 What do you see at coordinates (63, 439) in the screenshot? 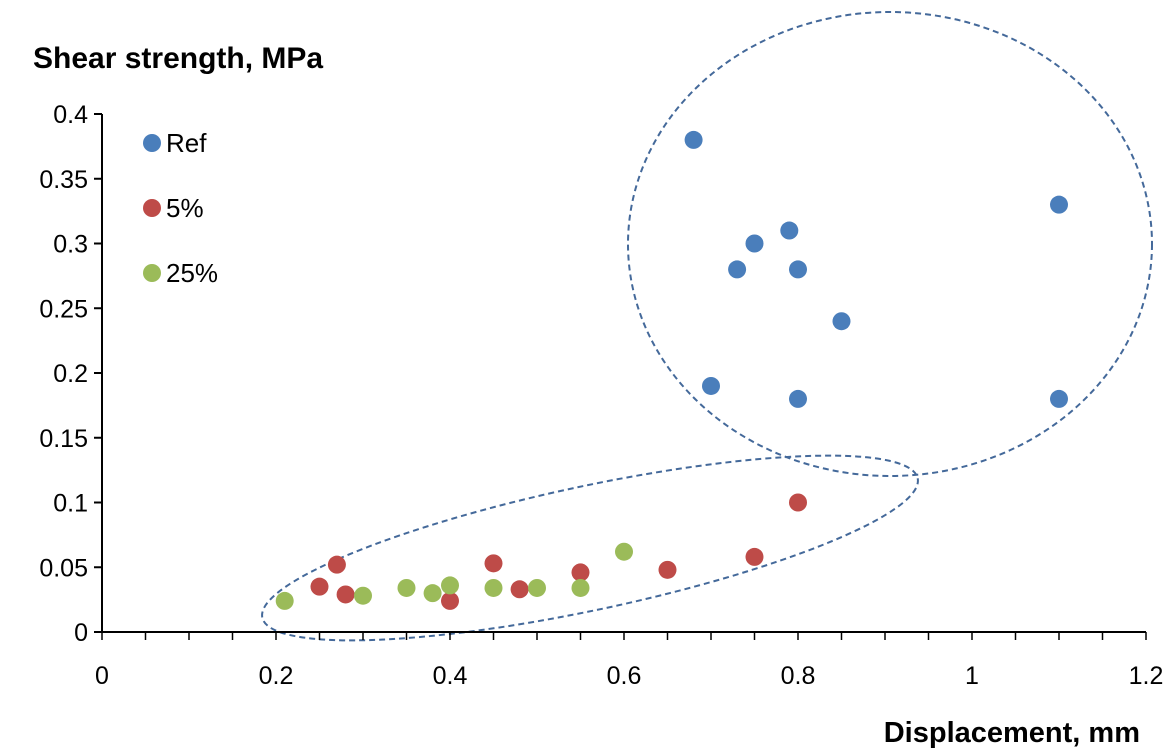
I see `y-tick-label: 0.15` at bounding box center [63, 439].